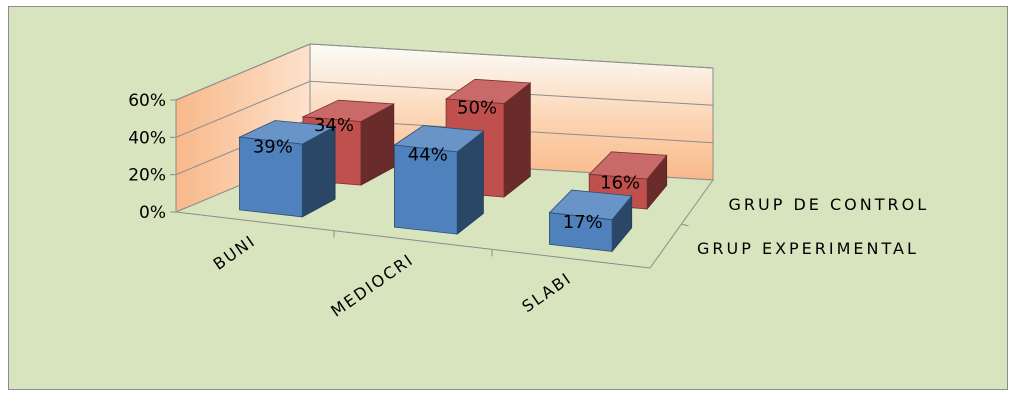 The height and width of the screenshot is (394, 1013). I want to click on series-label: GRUP EXPERIMENTAL, so click(808, 248).